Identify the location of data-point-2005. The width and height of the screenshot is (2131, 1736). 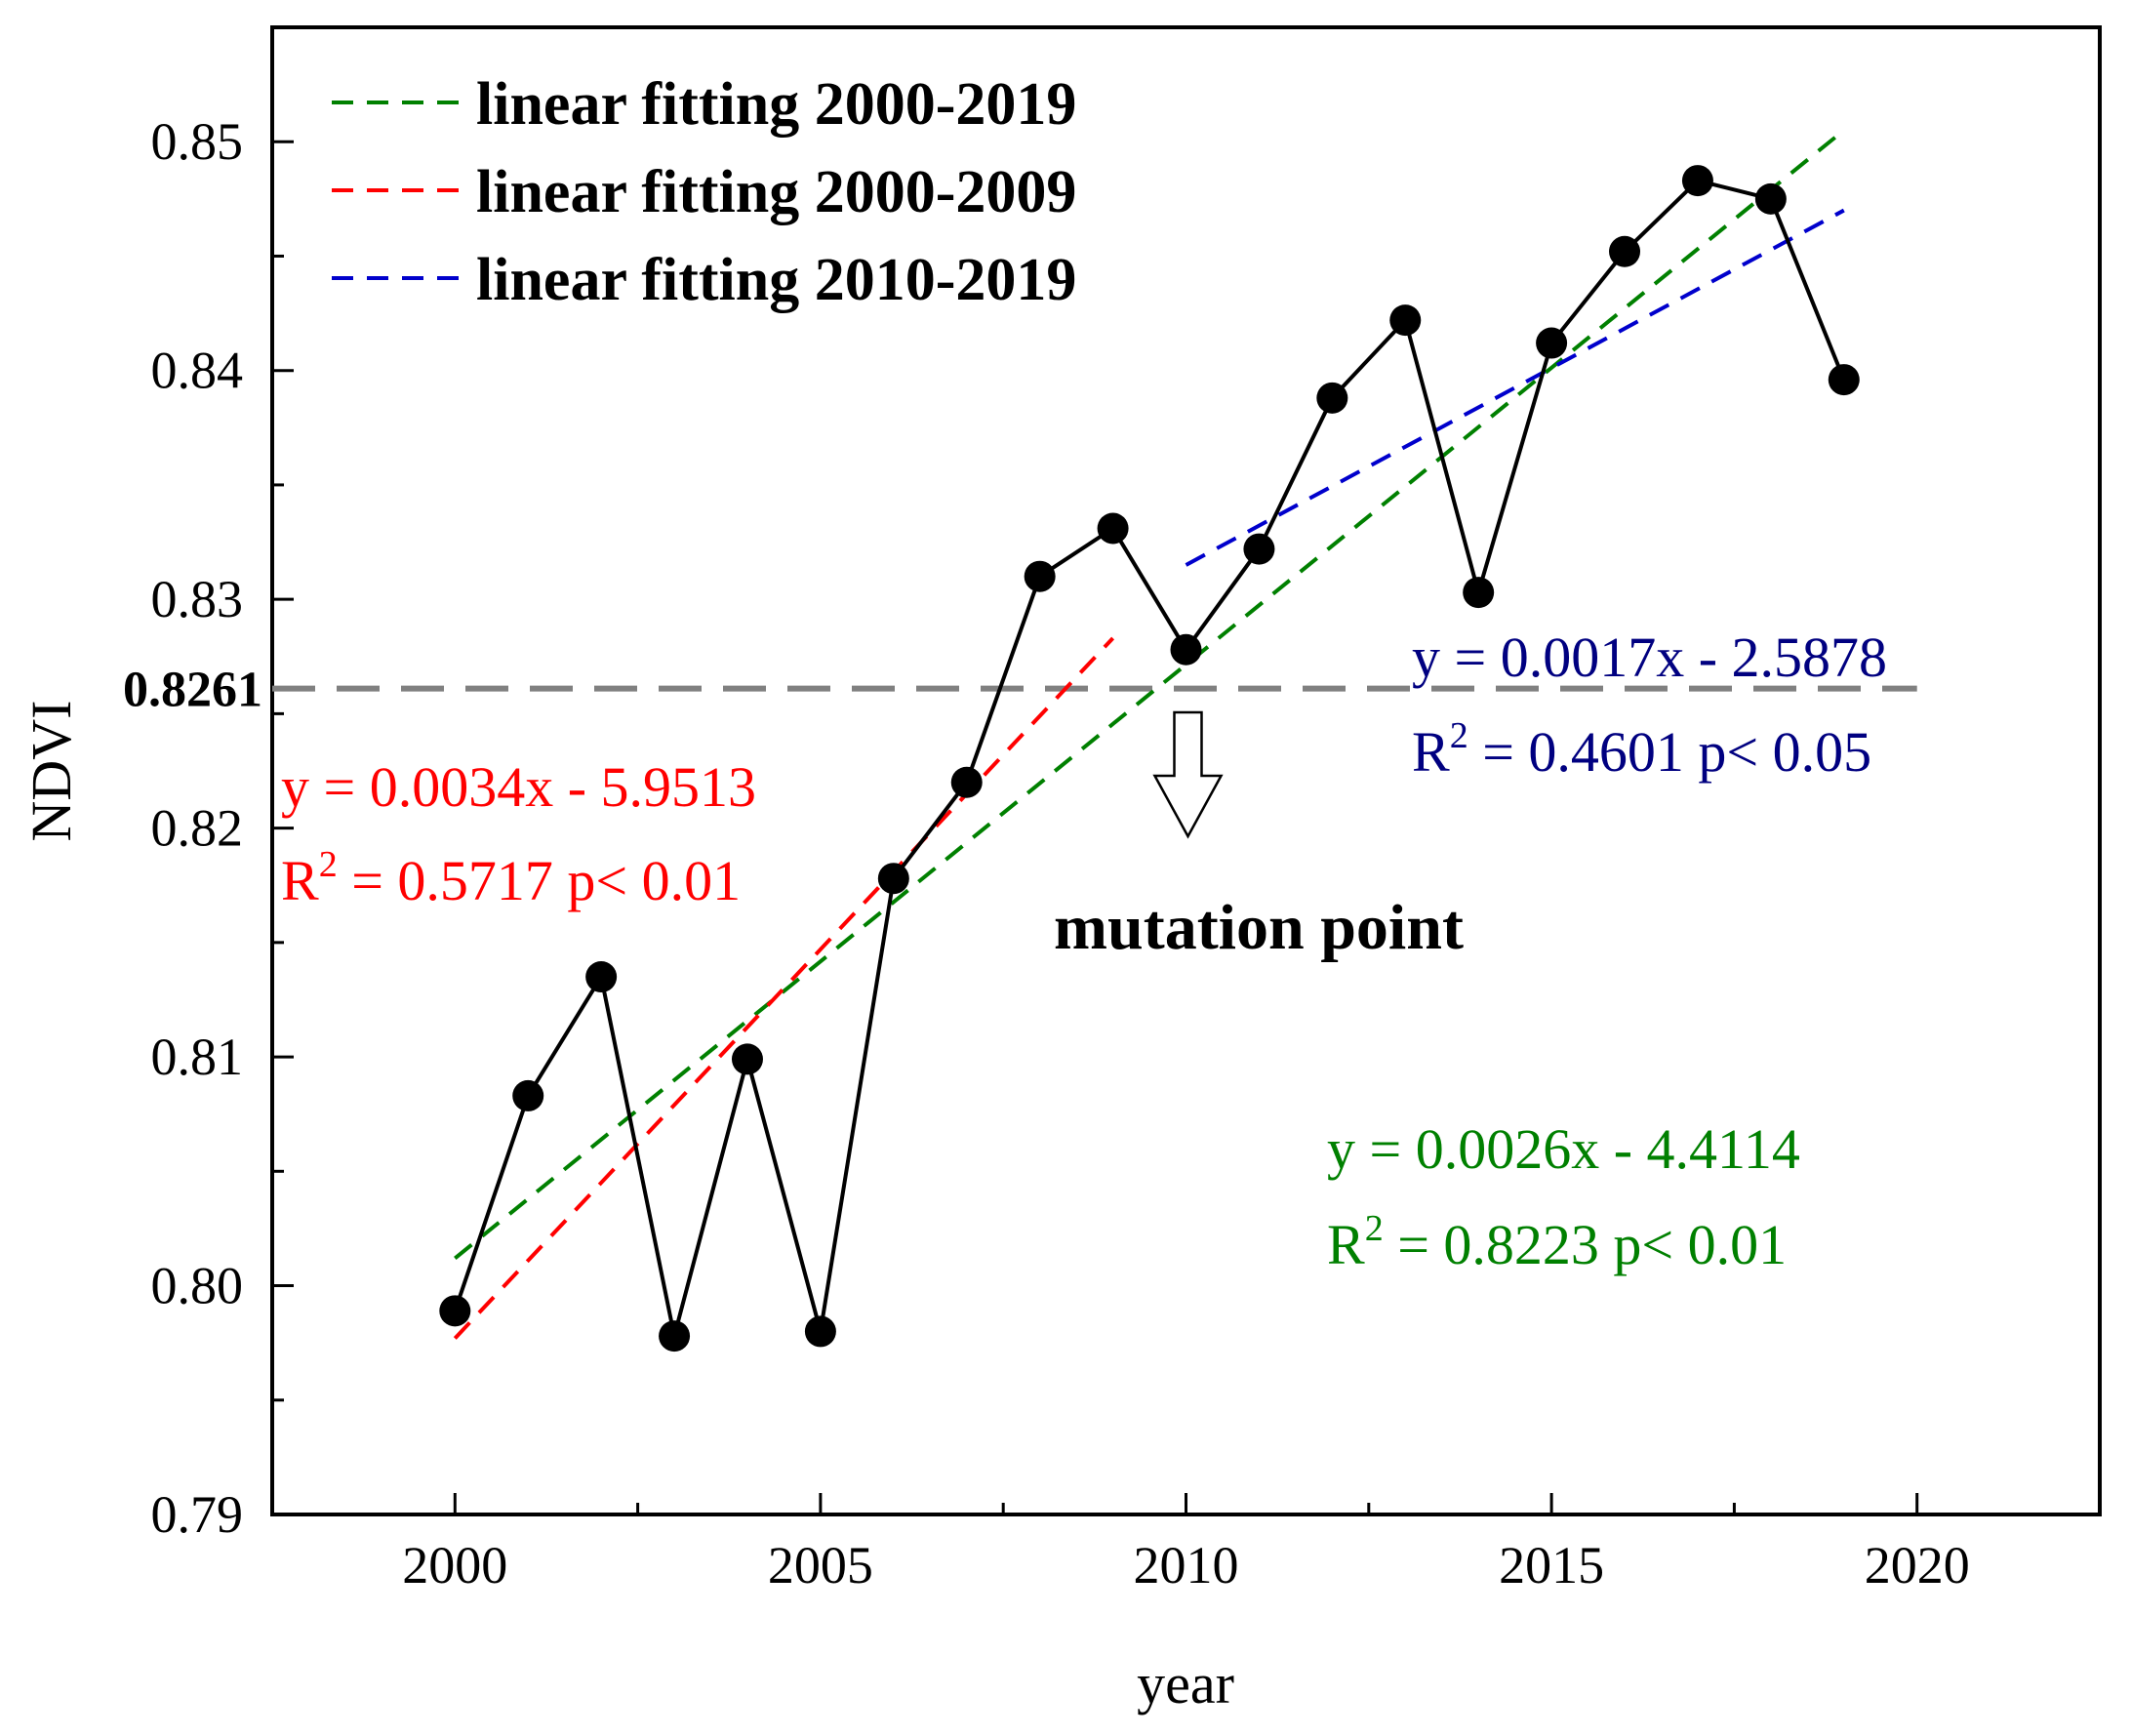
(820, 1331).